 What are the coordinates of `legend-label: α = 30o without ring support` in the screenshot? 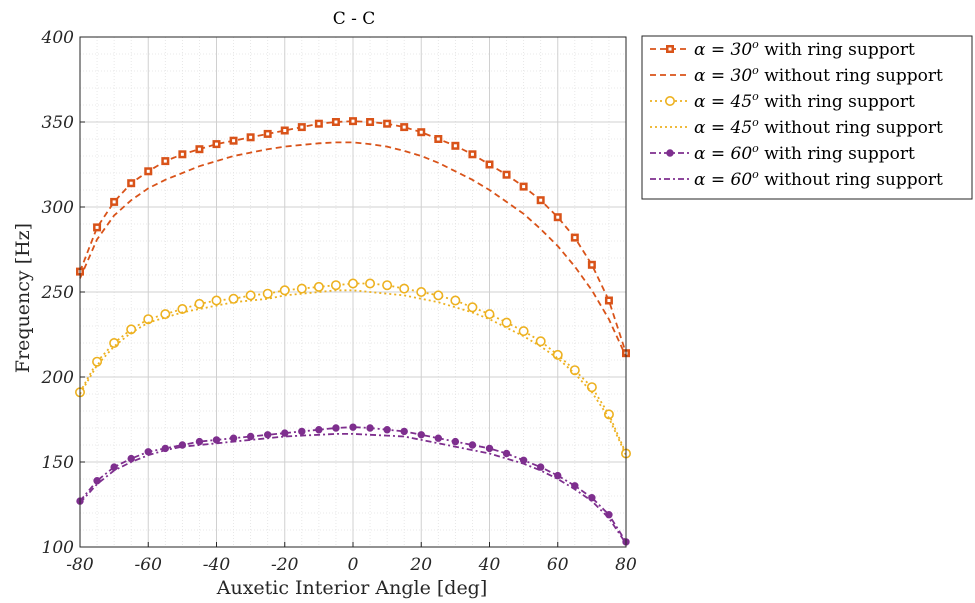 It's located at (818, 75).